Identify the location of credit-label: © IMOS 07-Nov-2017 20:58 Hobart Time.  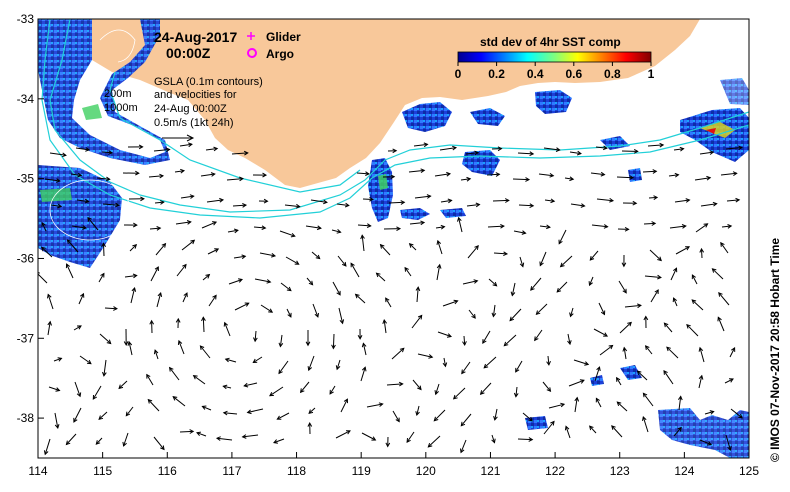
(775, 350).